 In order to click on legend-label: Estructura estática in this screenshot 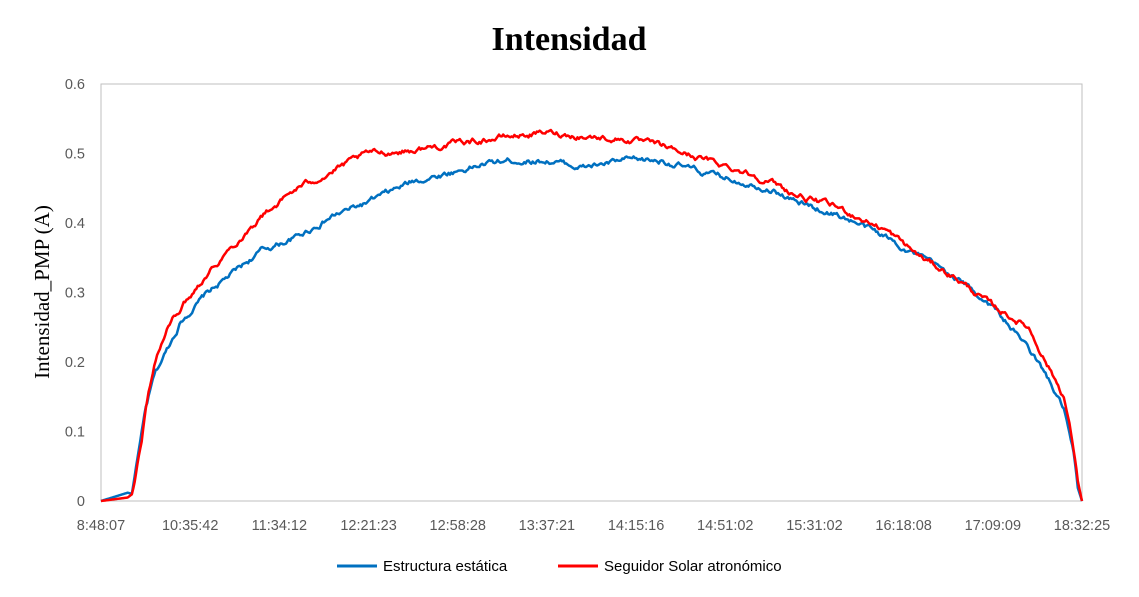, I will do `click(445, 566)`.